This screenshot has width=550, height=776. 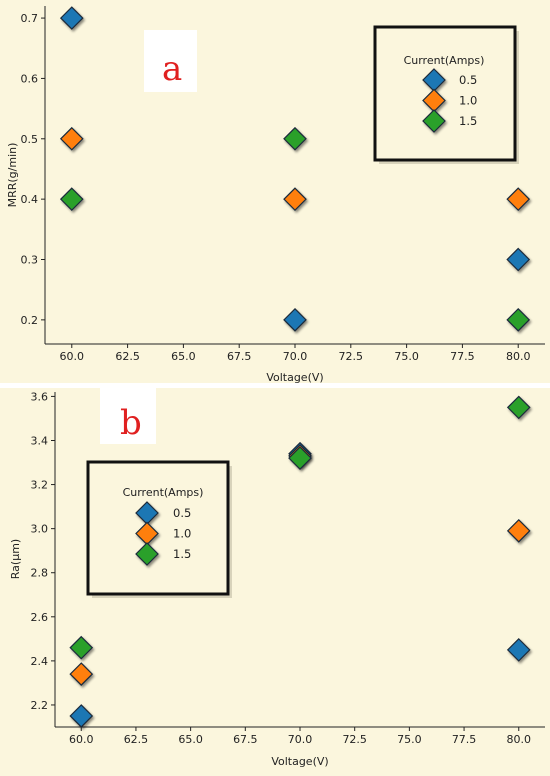 What do you see at coordinates (172, 69) in the screenshot?
I see `panel-letter: a` at bounding box center [172, 69].